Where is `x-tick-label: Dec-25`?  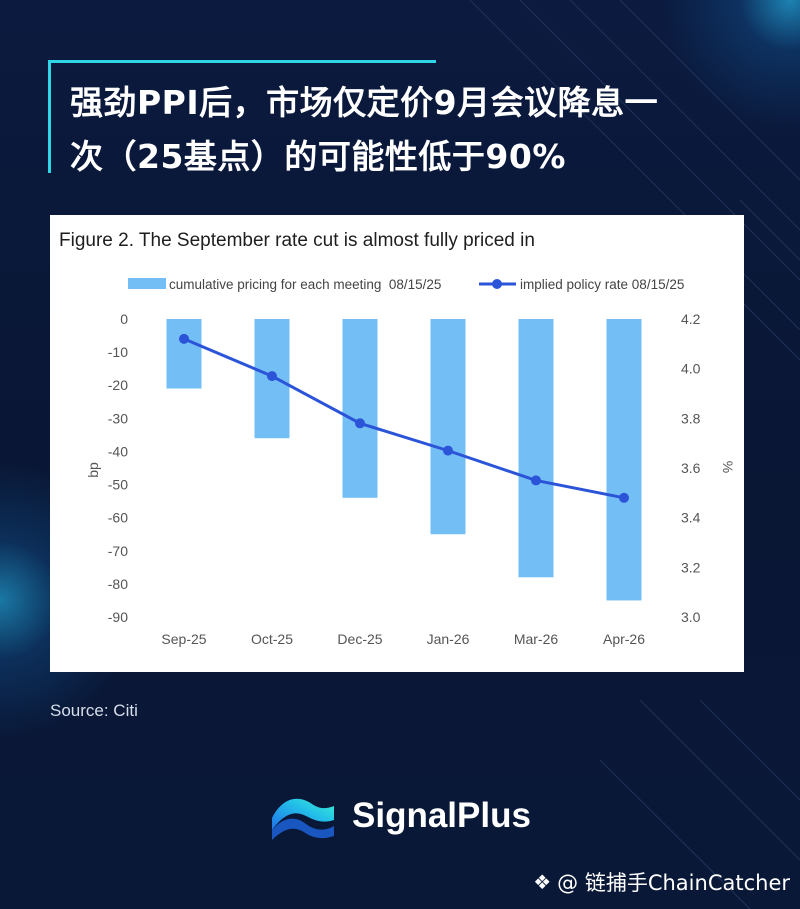 x-tick-label: Dec-25 is located at coordinates (359, 639).